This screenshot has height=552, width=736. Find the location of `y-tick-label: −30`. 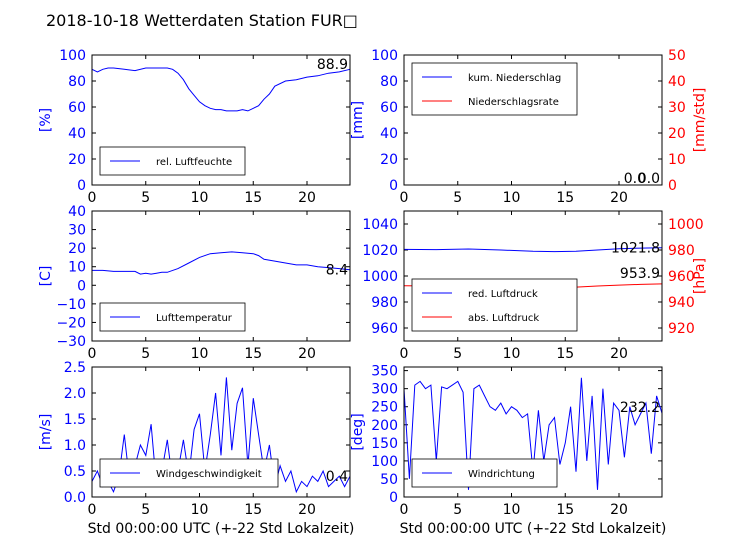

y-tick-label: −30 is located at coordinates (71, 342).